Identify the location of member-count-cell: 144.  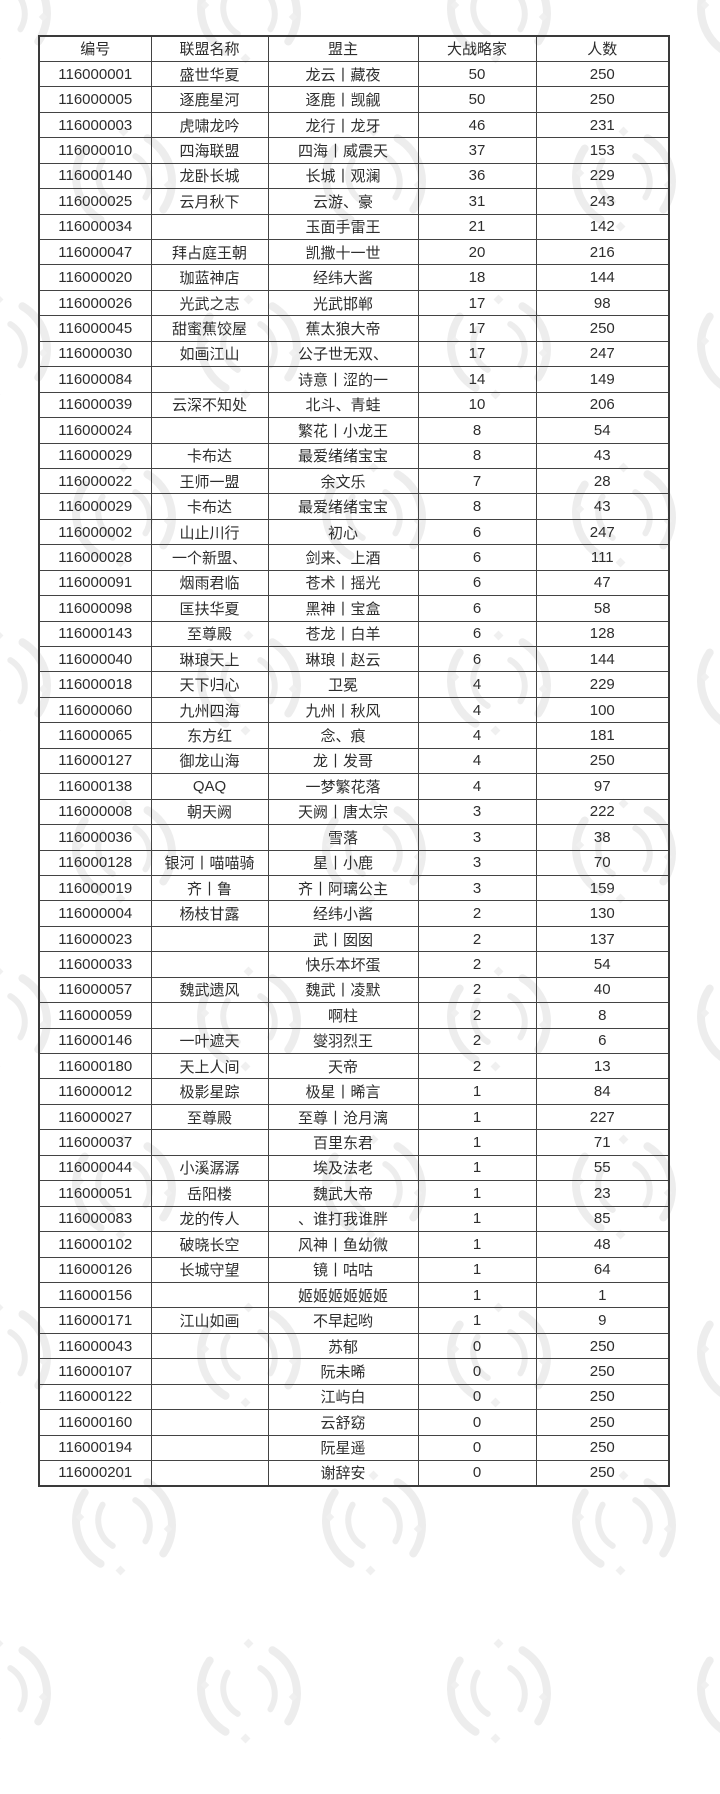
(602, 659).